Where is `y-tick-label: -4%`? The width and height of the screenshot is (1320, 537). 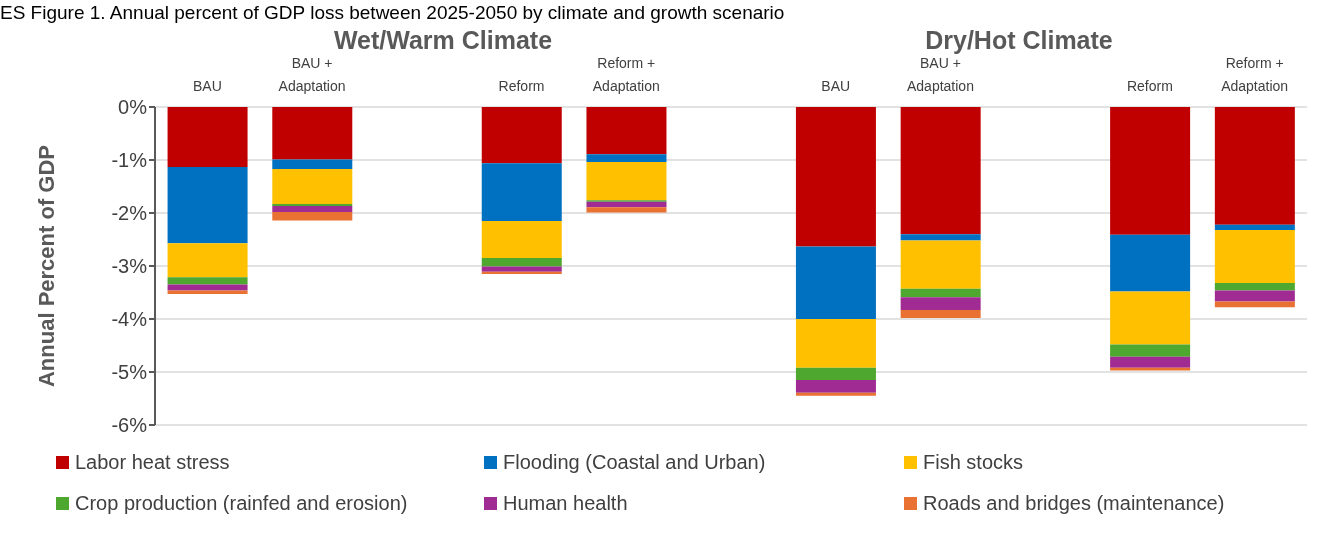 y-tick-label: -4% is located at coordinates (129, 319).